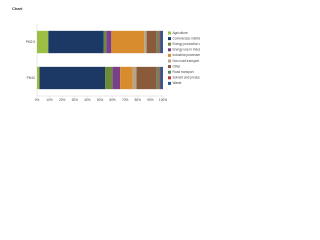 The image size is (320, 240). I want to click on x-tick-label: 60%, so click(112, 100).